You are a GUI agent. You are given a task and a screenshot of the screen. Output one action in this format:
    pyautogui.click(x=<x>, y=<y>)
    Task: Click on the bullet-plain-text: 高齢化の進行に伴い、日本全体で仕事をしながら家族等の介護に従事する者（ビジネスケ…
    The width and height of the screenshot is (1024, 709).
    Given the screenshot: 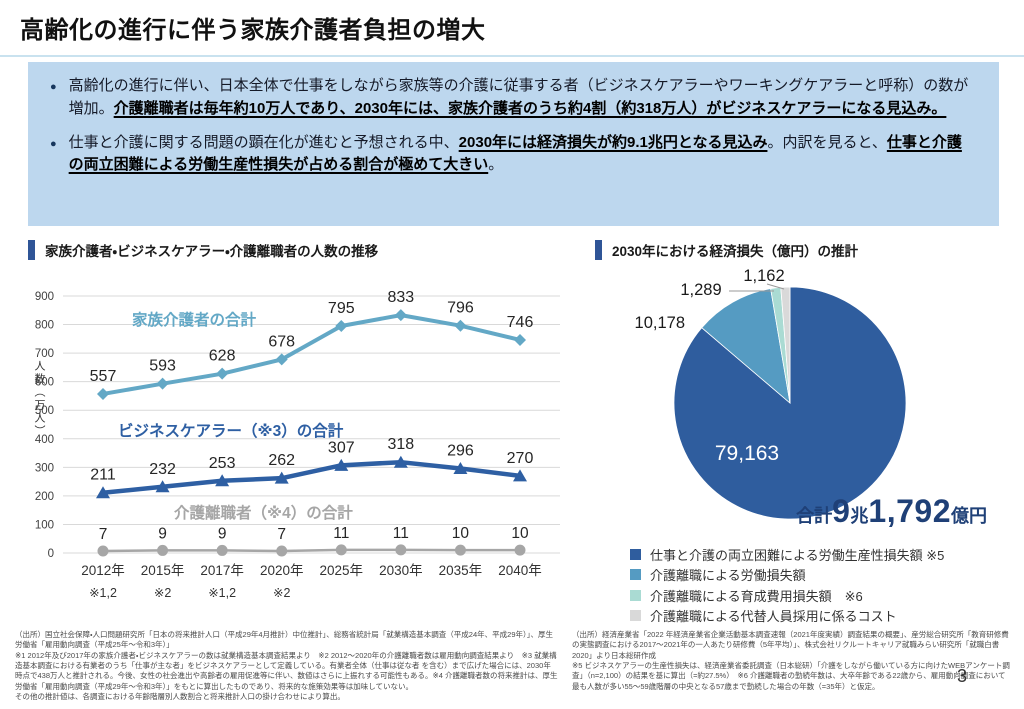 What is the action you would take?
    pyautogui.click(x=518, y=97)
    